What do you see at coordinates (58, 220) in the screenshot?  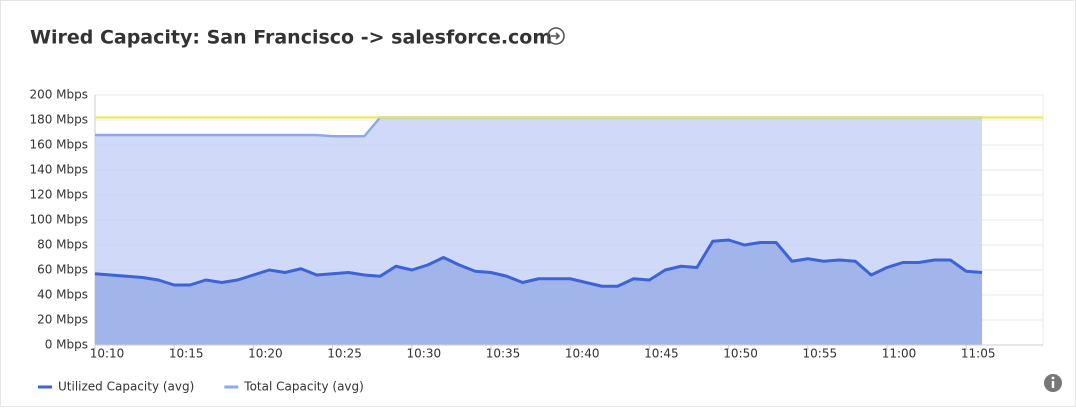 I see `y-tick-label: 100 Mbps` at bounding box center [58, 220].